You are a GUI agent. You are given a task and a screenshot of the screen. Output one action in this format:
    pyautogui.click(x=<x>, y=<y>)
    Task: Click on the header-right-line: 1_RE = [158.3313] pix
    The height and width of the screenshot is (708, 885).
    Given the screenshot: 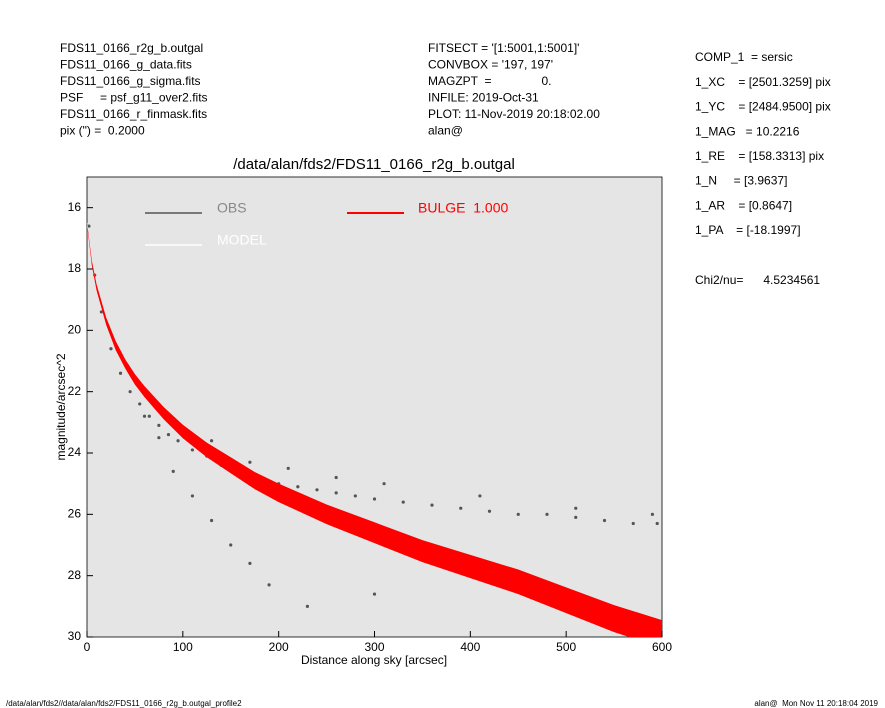 What is the action you would take?
    pyautogui.click(x=759, y=156)
    